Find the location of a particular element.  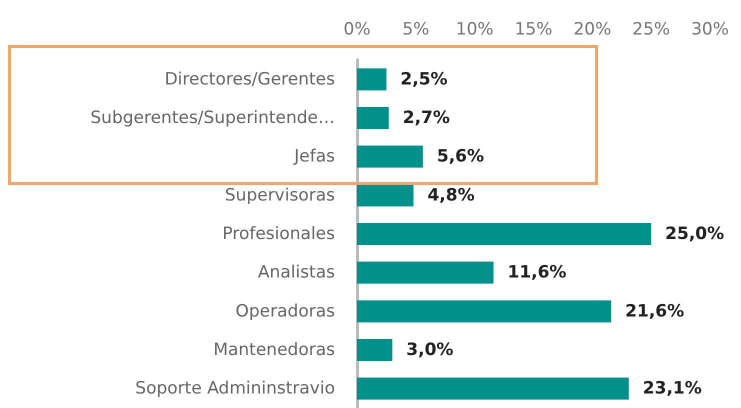

data-label: 5,6% is located at coordinates (460, 156).